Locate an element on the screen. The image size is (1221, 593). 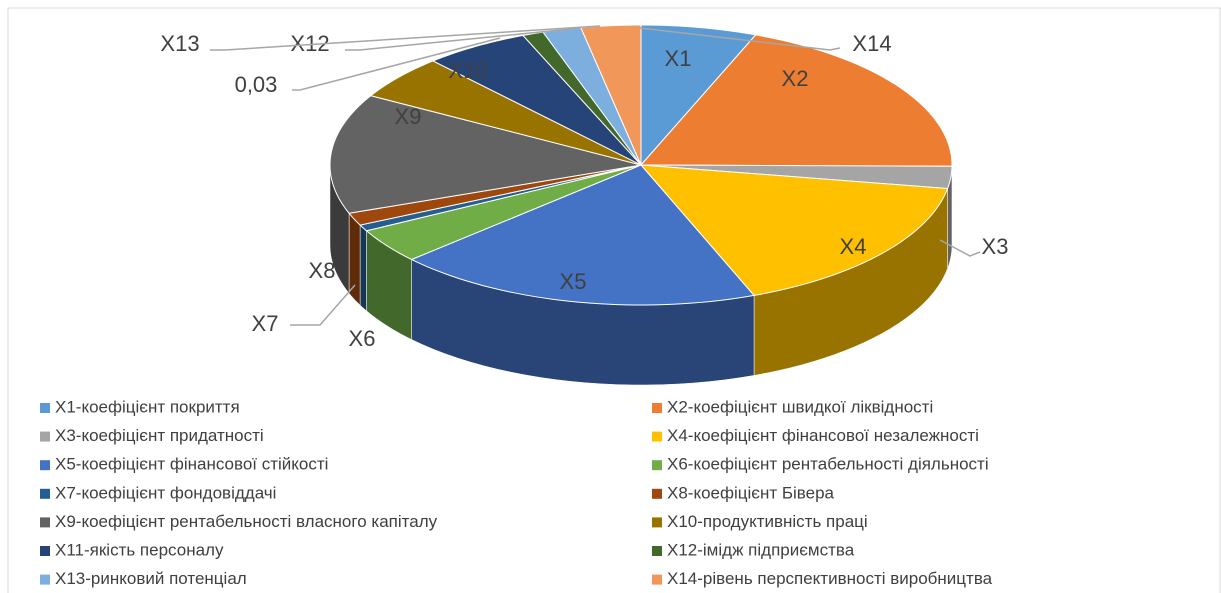
data-label: X3 is located at coordinates (995, 246).